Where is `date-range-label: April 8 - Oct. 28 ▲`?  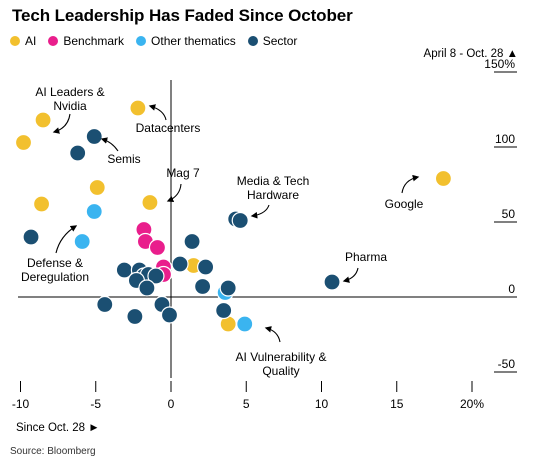
date-range-label: April 8 - Oct. 28 ▲ is located at coordinates (470, 54).